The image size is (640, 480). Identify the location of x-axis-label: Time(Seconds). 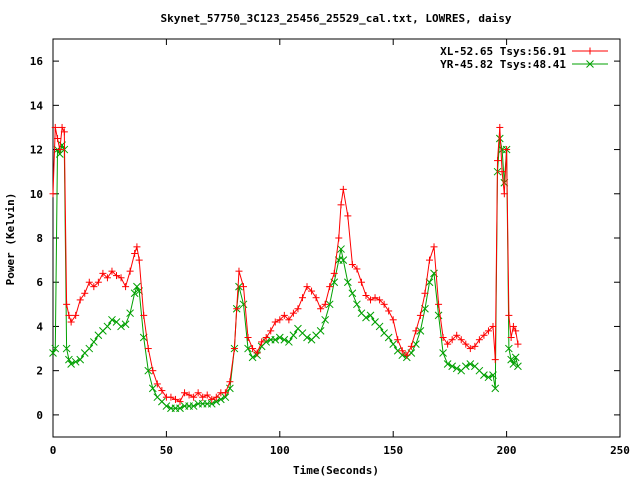
(336, 470).